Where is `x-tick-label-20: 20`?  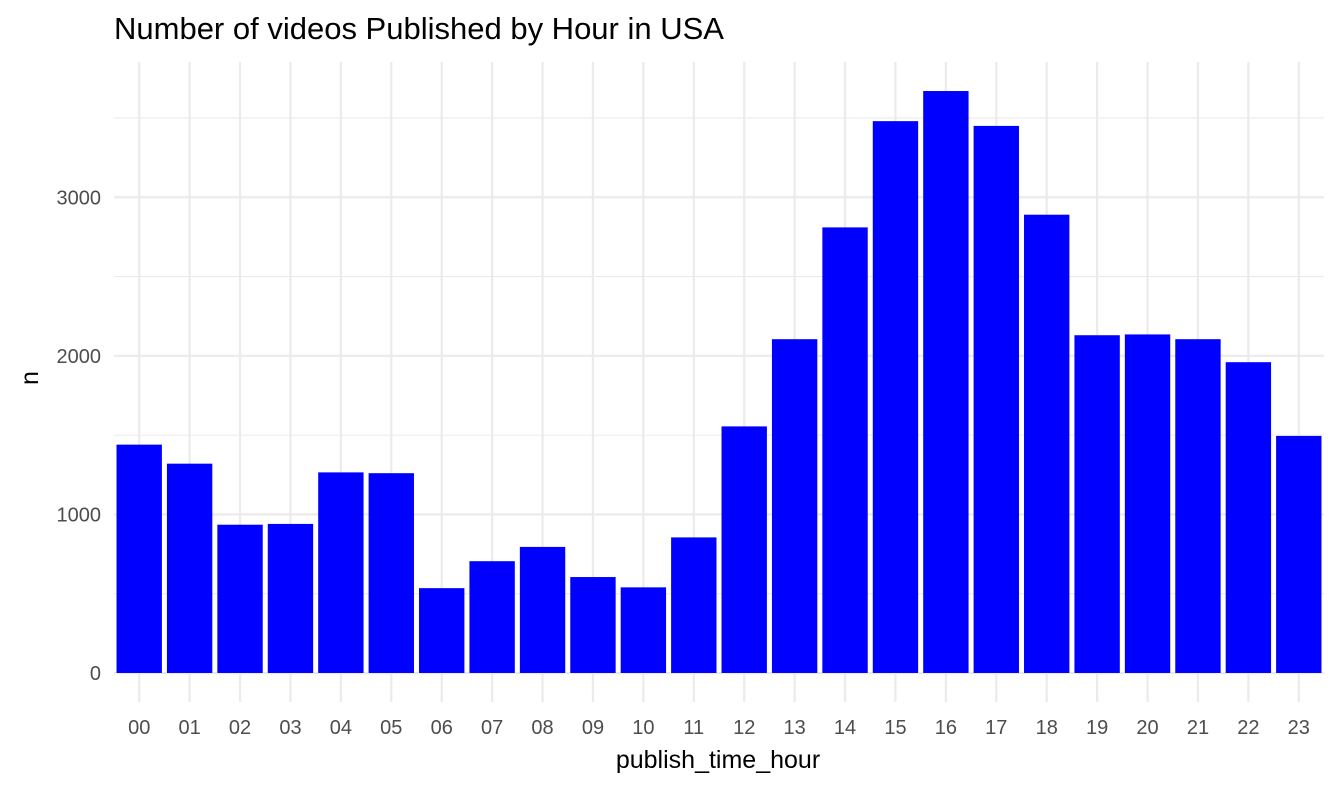
x-tick-label-20: 20 is located at coordinates (1147, 728).